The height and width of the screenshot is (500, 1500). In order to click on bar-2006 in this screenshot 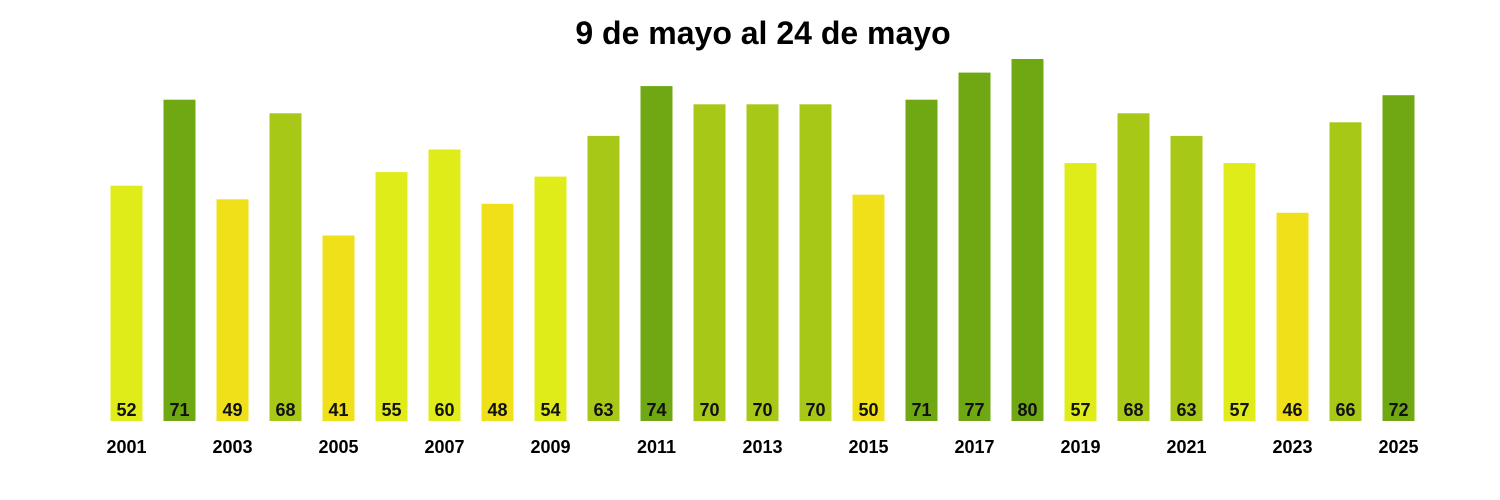, I will do `click(391, 296)`.